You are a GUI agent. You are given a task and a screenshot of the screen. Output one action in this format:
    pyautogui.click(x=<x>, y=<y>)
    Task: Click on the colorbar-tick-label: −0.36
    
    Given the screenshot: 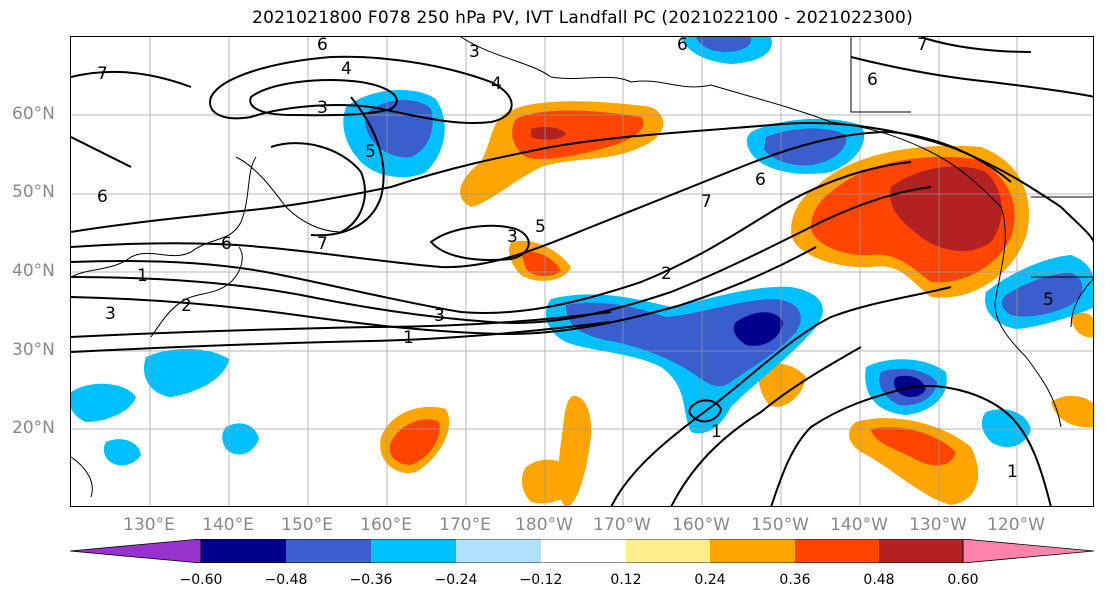 What is the action you would take?
    pyautogui.click(x=371, y=580)
    